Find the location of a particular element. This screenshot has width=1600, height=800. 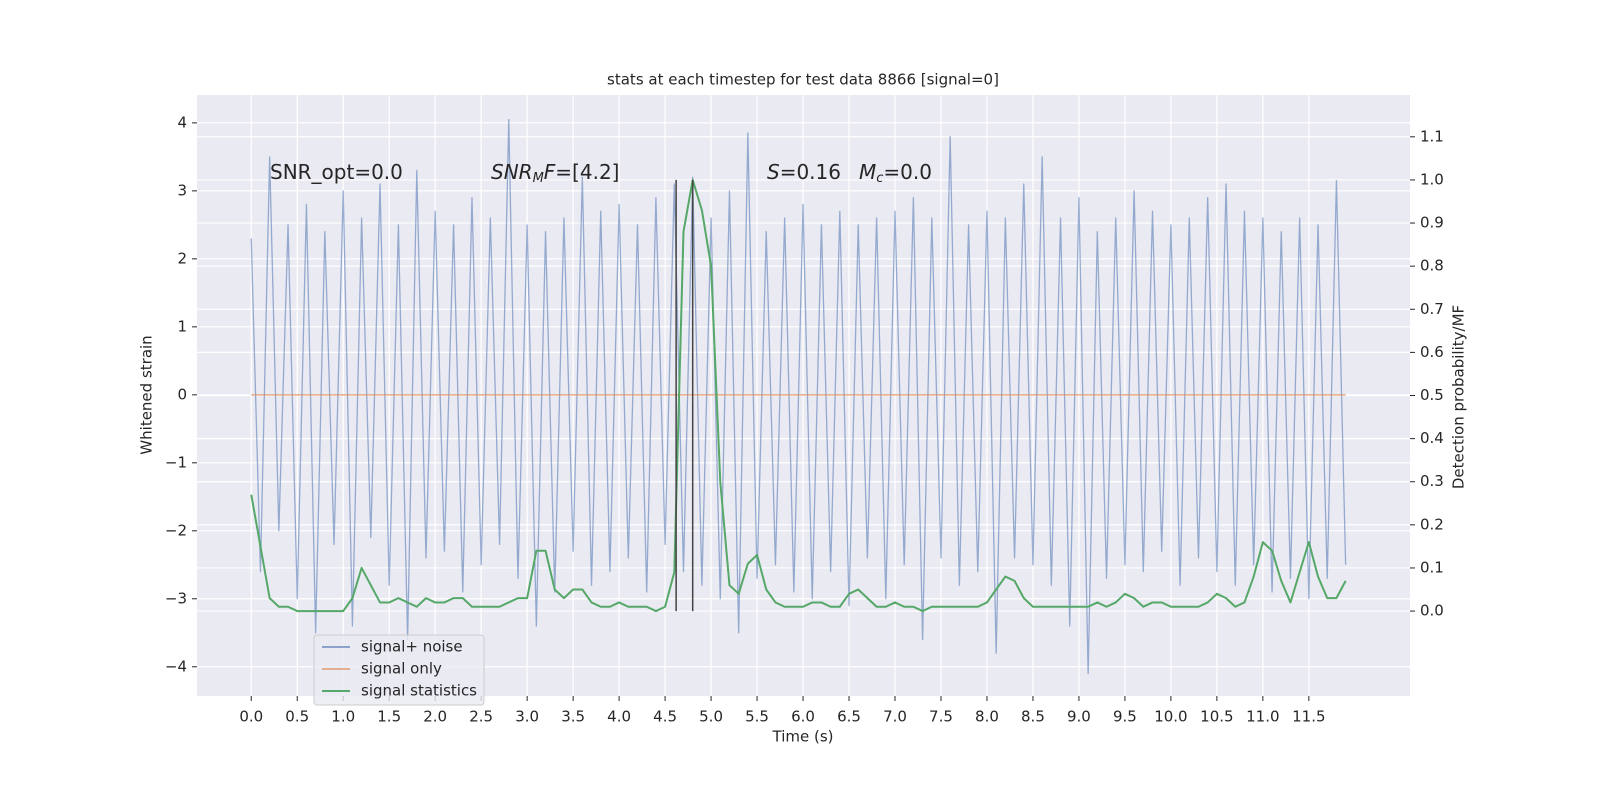

annotation: S=0.16 is located at coordinates (804, 172).